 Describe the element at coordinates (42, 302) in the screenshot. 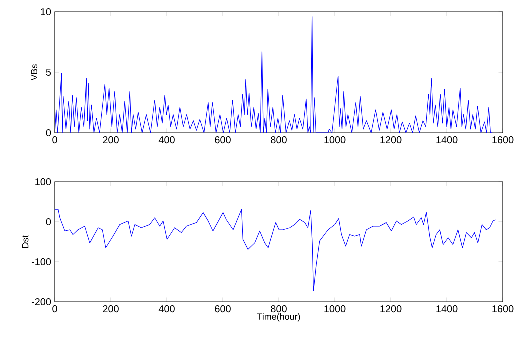

I see `y-tick-label: -200` at that location.